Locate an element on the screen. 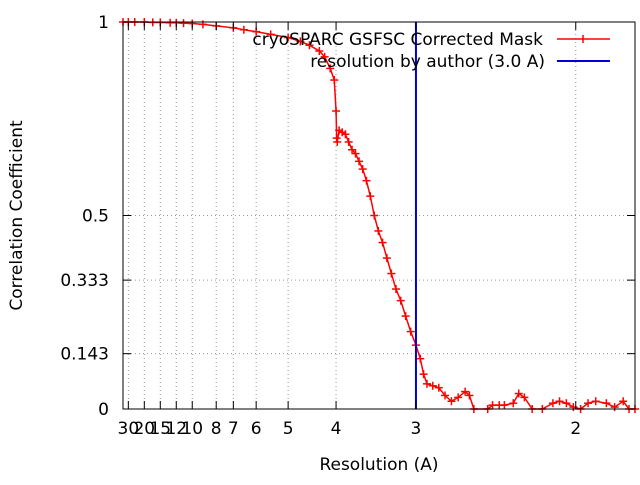 The width and height of the screenshot is (640, 485). y-axis-label: Correlation Coefficient is located at coordinates (17, 215).